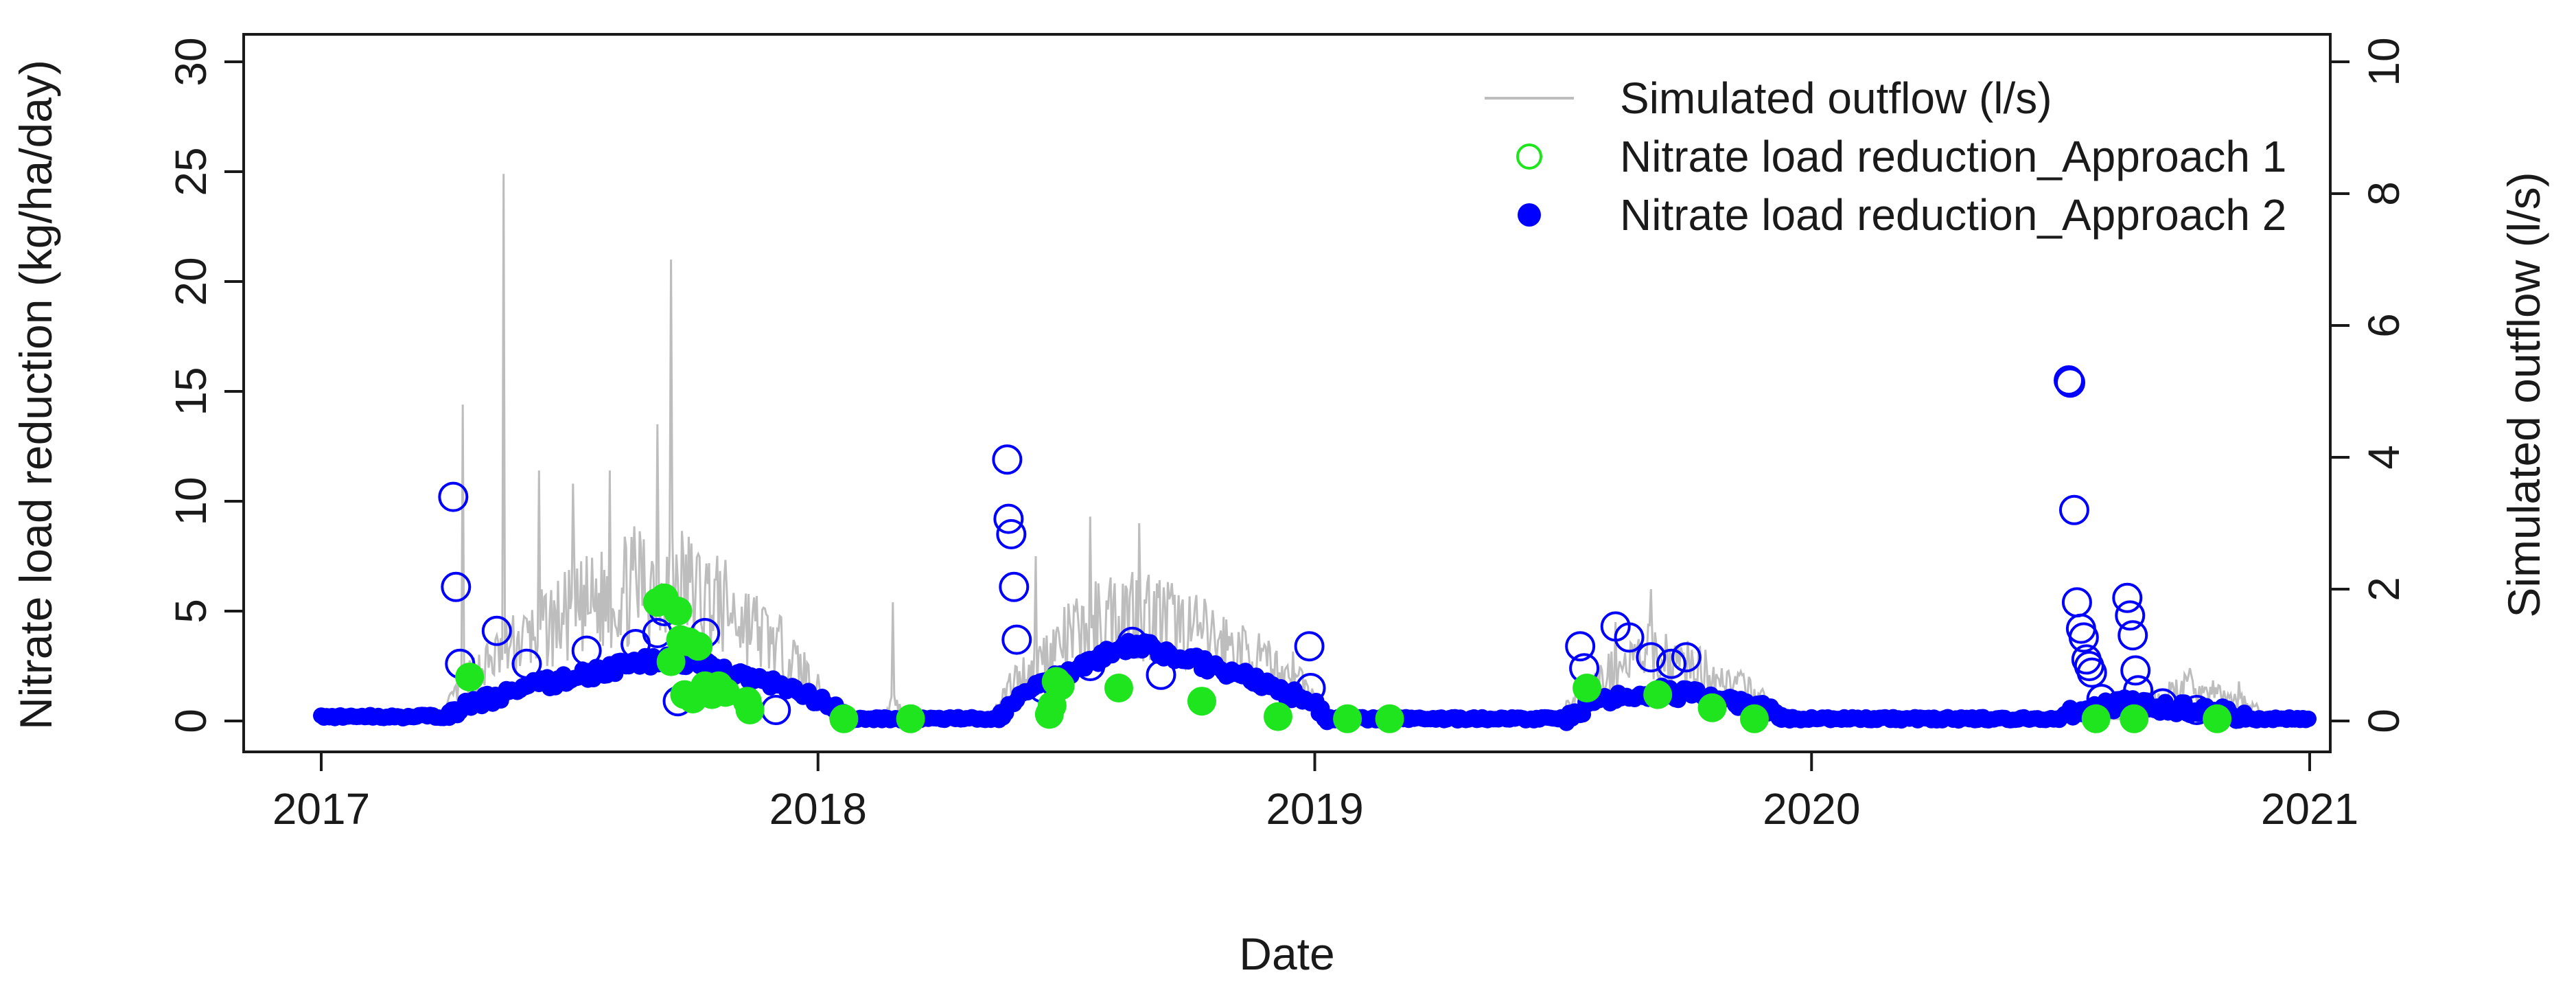 The width and height of the screenshot is (2576, 997). Describe the element at coordinates (1529, 215) in the screenshot. I see `legend-swatch-filled-circle` at that location.